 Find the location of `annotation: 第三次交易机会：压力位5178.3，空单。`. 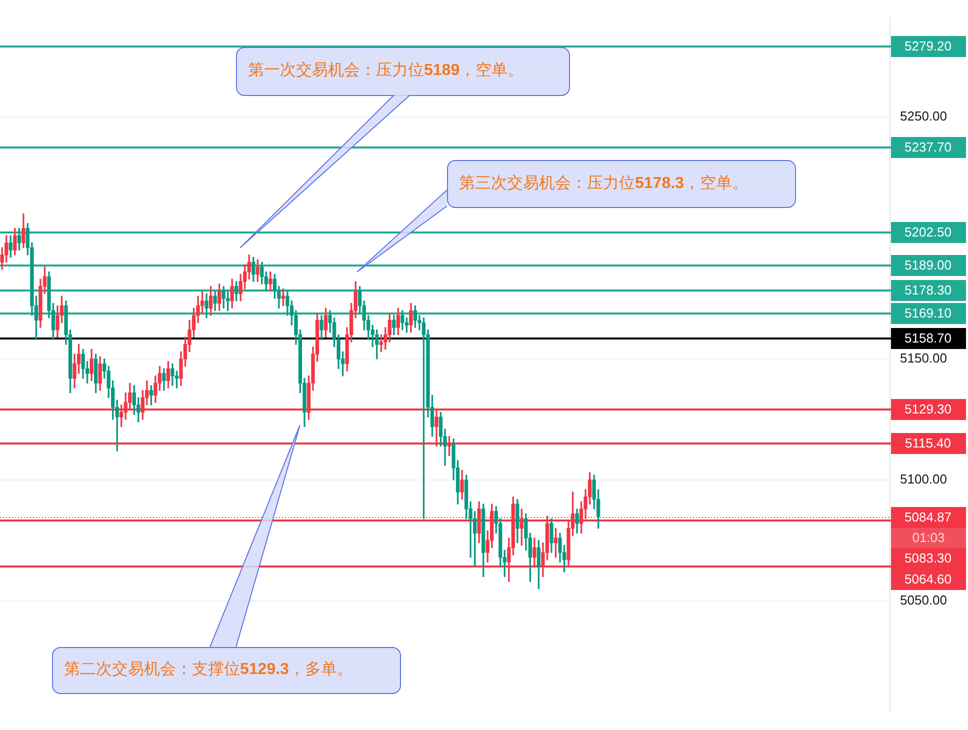

annotation: 第三次交易机会：压力位5178.3，空单。 is located at coordinates (603, 183).